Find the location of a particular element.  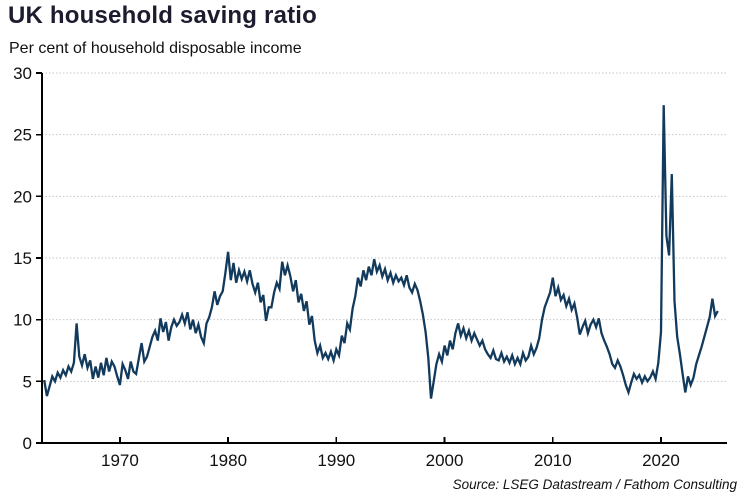

y-tick-label: 5 is located at coordinates (27, 381).